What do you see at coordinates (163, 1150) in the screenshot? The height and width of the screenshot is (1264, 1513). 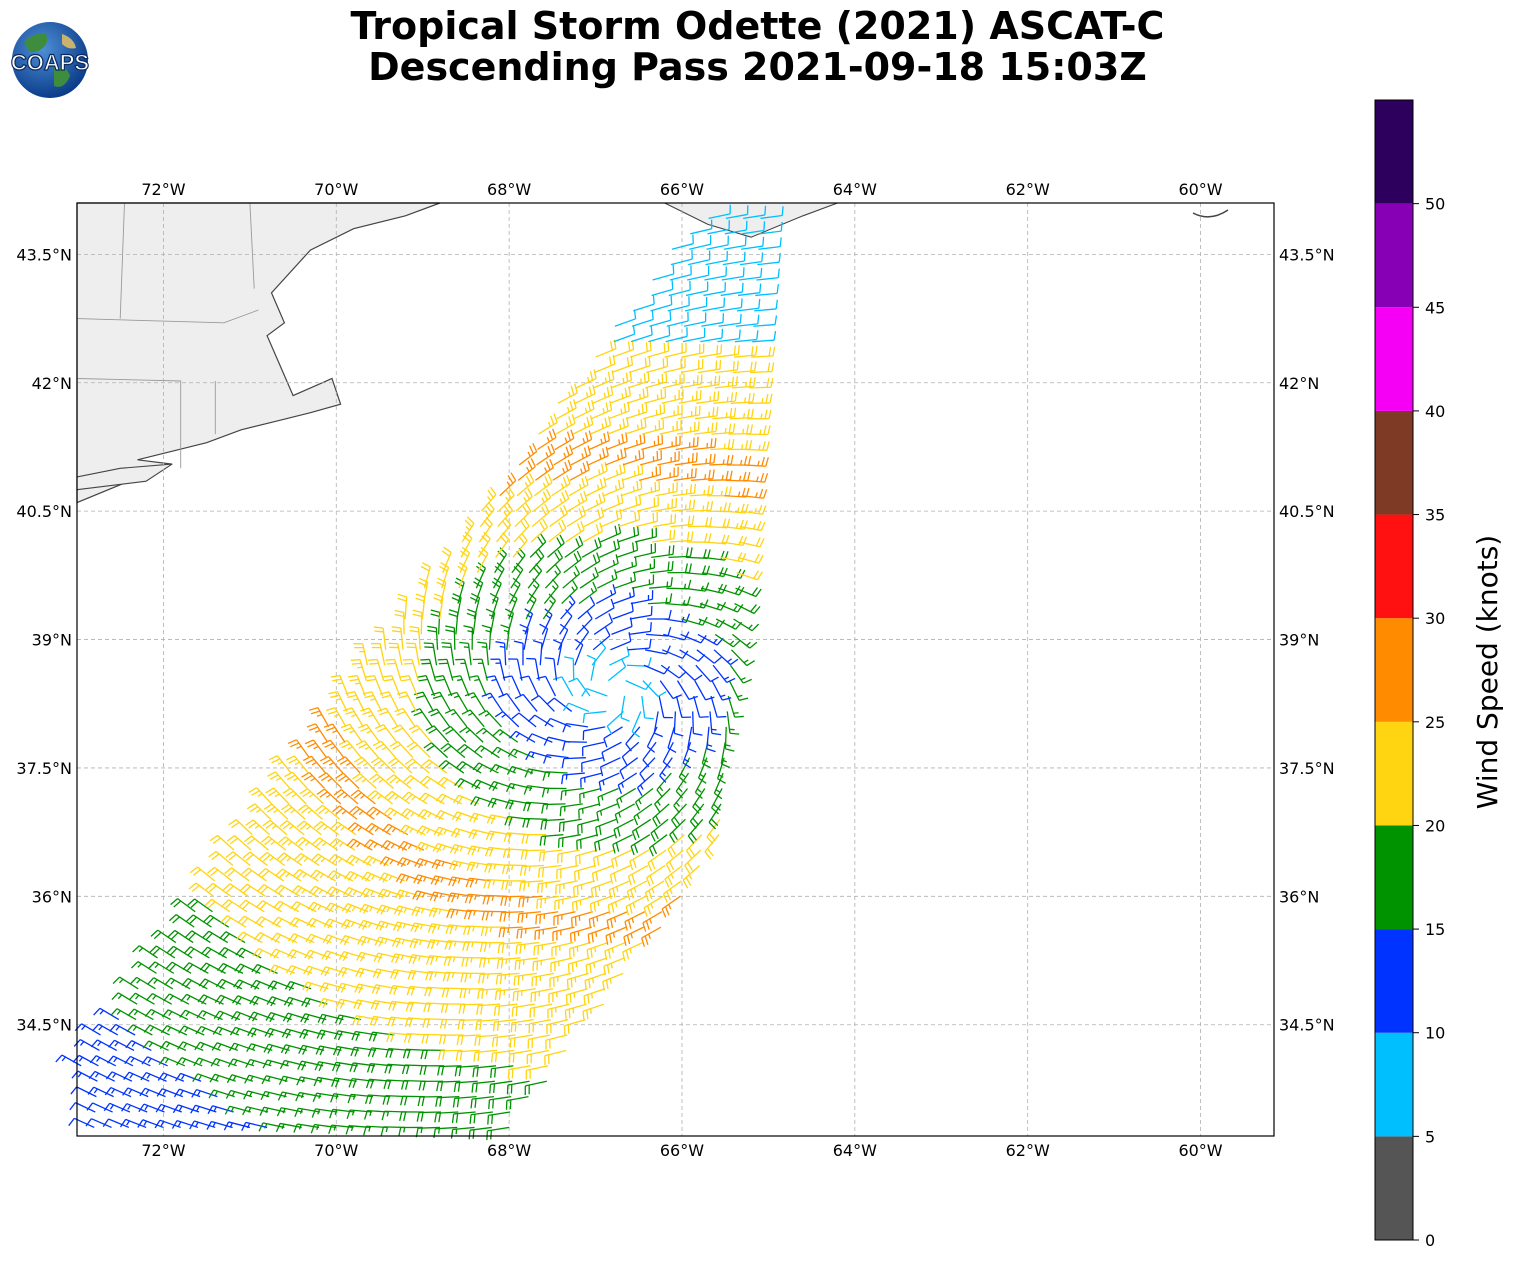 I see `lon-tick-label-bottom: 72°W` at bounding box center [163, 1150].